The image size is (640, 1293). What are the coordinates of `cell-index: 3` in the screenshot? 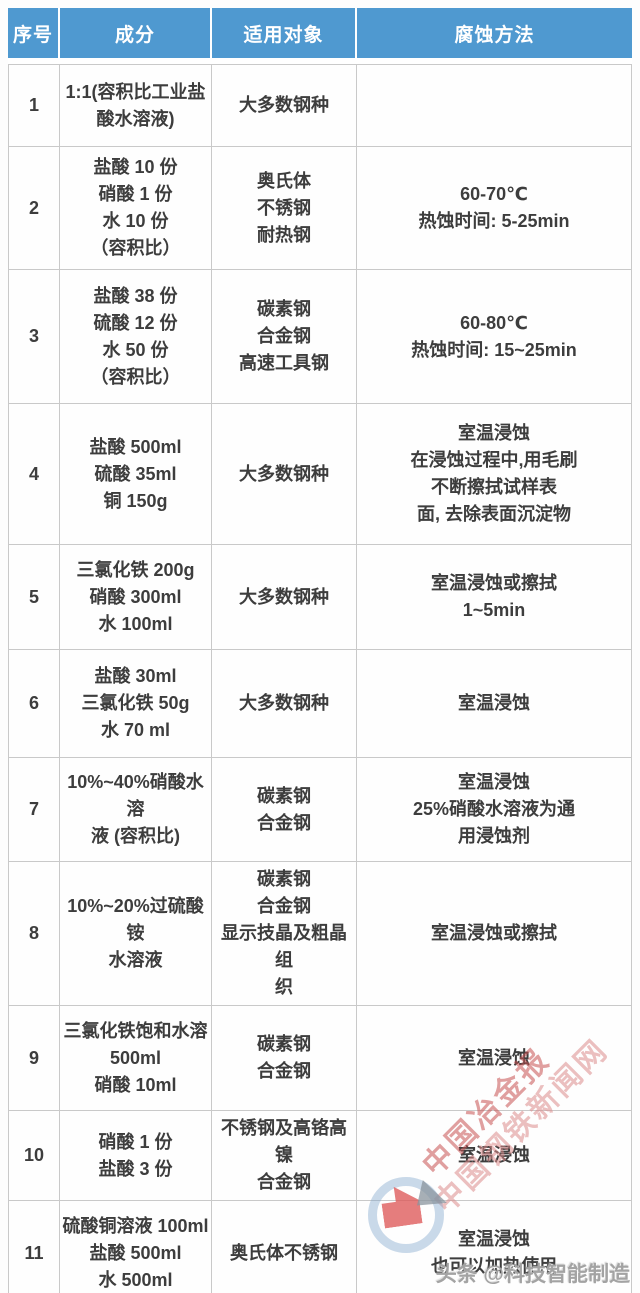 It's located at (34, 337).